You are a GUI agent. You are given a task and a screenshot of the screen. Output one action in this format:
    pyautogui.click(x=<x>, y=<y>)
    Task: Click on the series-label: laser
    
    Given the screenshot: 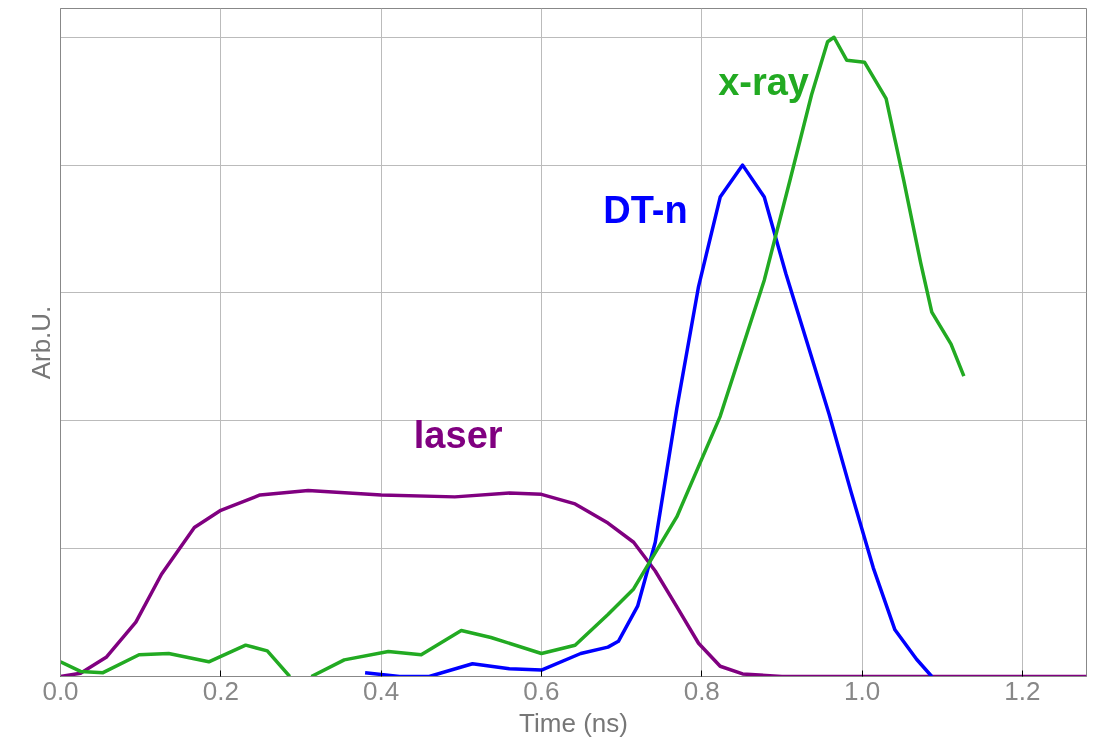 What is the action you would take?
    pyautogui.click(x=458, y=435)
    